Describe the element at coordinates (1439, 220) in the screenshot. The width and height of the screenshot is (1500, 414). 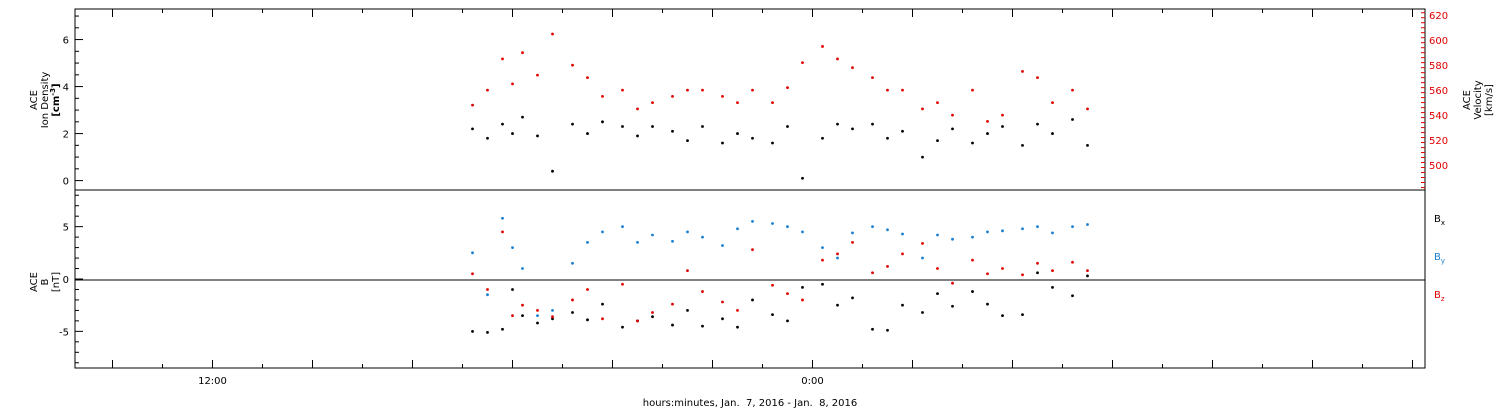
I see `legend-entry: Bx` at that location.